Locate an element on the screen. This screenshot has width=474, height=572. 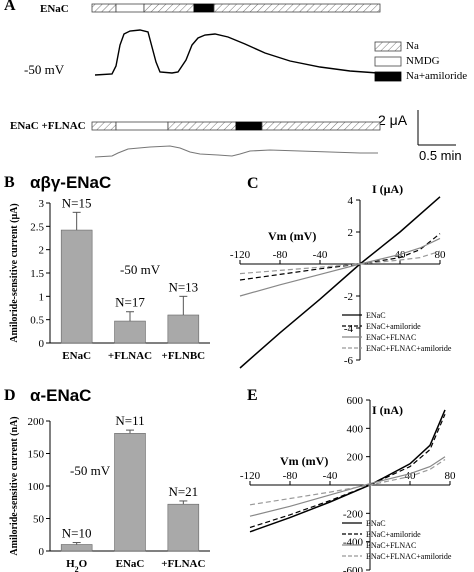
bar-D-ytick-label: 150 is located at coordinates (36, 455).